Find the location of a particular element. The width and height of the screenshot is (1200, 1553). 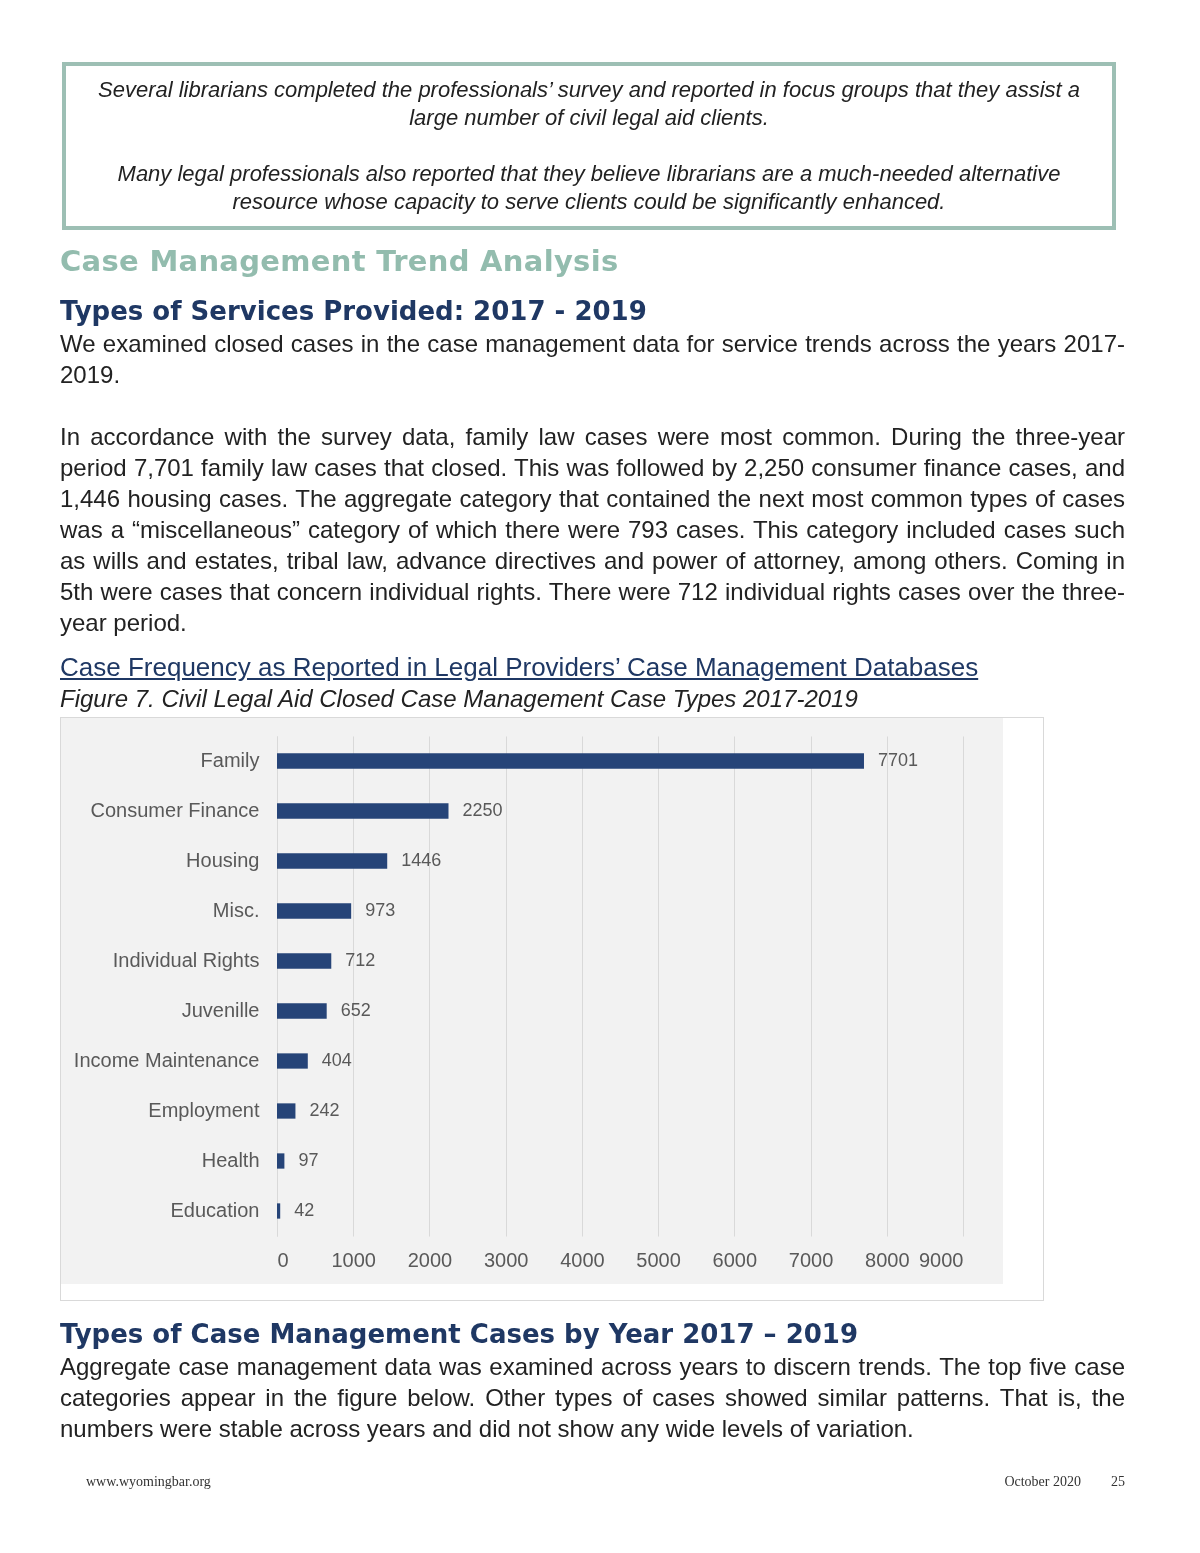

y-tick-label: Employment is located at coordinates (204, 1110).